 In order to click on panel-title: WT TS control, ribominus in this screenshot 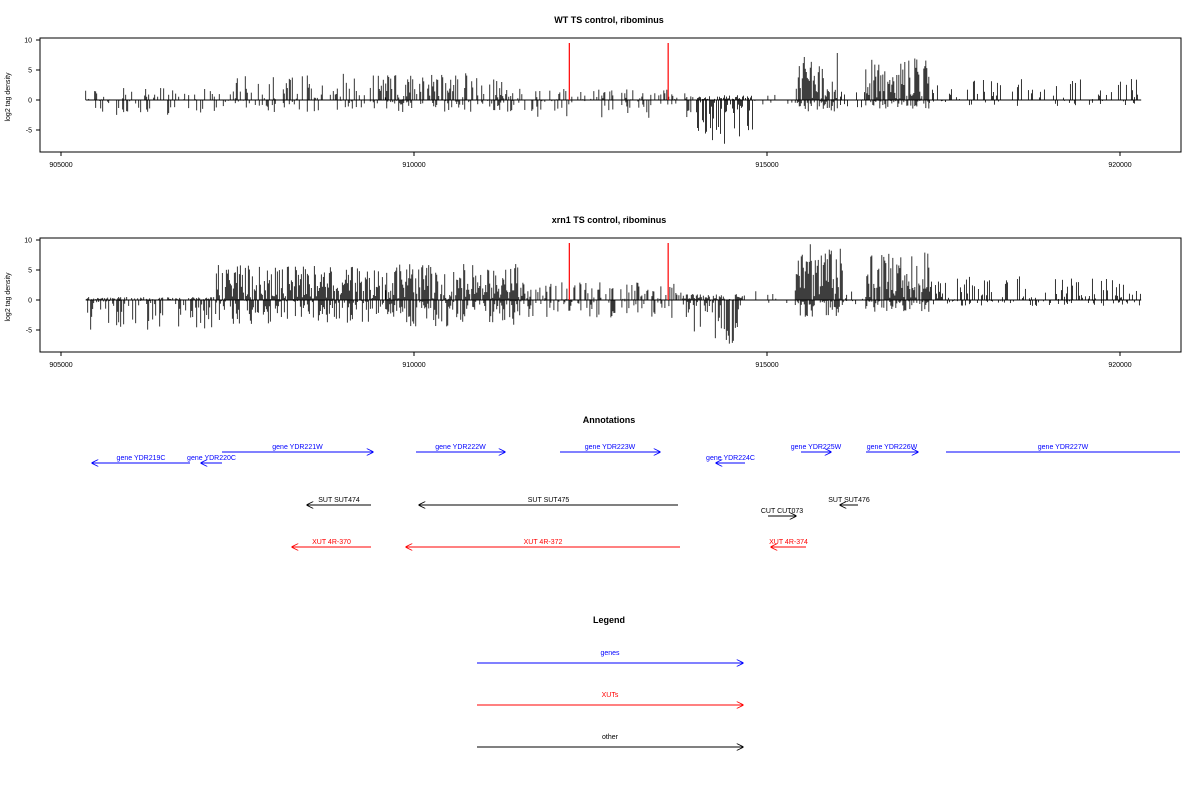, I will do `click(609, 20)`.